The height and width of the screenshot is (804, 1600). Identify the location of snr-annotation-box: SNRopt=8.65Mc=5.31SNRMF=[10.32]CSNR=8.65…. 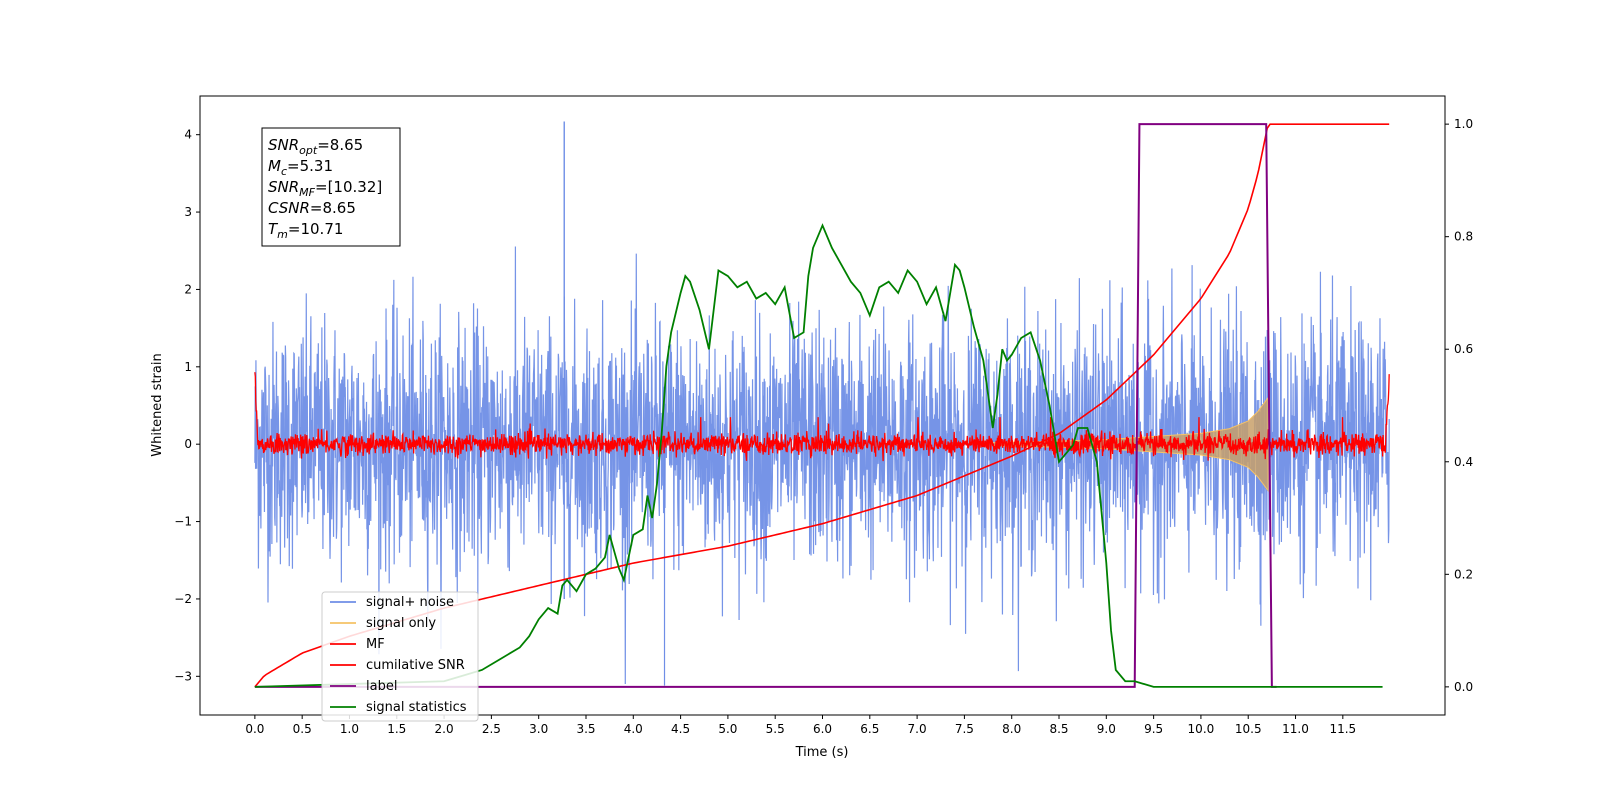
(331, 187).